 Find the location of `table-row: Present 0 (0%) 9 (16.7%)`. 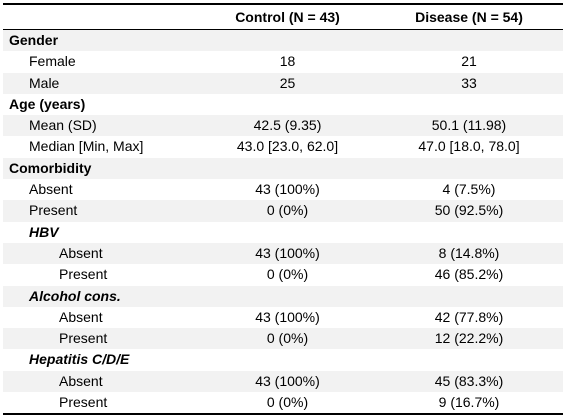

table-row: Present 0 (0%) 9 (16.7%) is located at coordinates (283, 403).